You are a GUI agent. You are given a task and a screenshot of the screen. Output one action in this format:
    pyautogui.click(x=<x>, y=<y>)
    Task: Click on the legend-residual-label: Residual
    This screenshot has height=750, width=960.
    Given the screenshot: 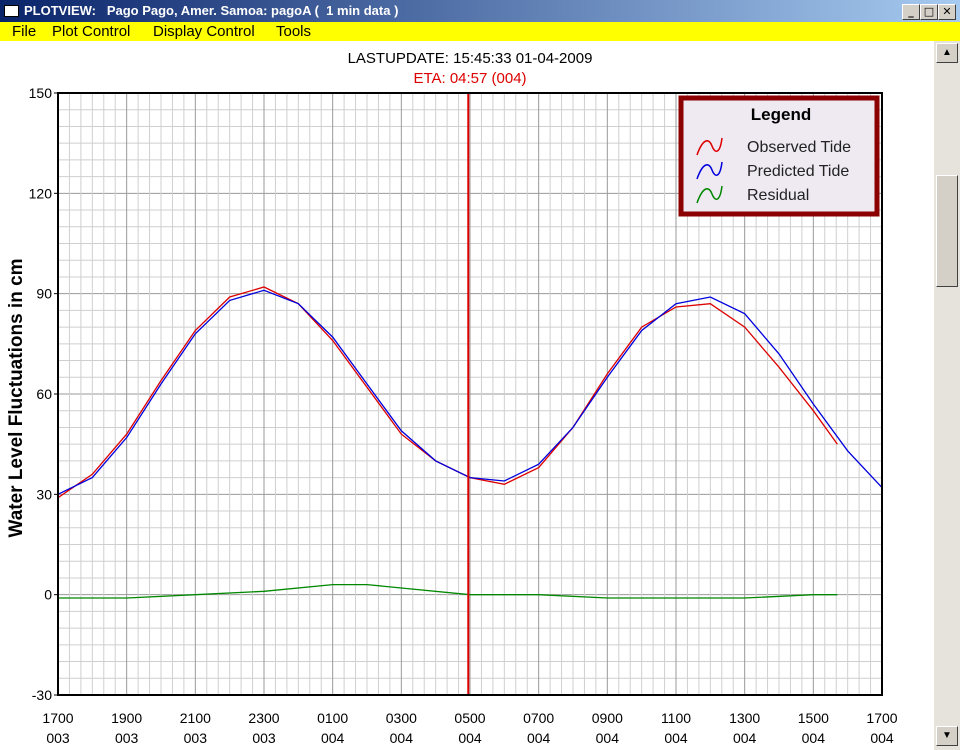 What is the action you would take?
    pyautogui.click(x=778, y=195)
    